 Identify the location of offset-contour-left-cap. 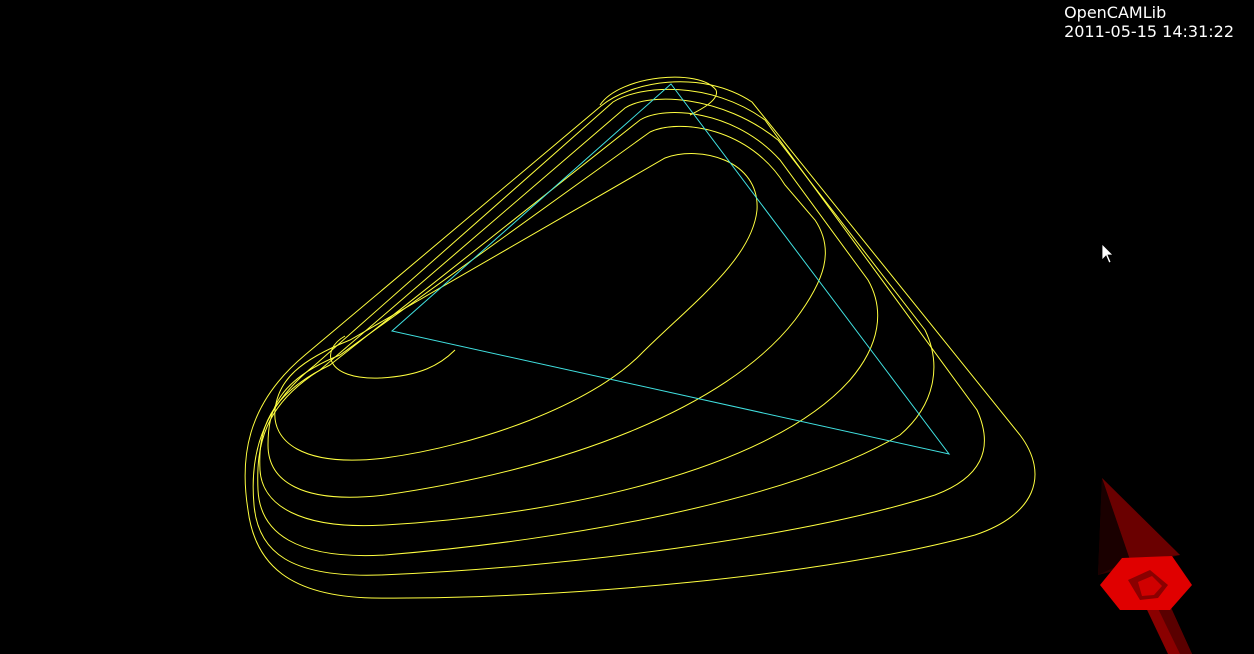
(393, 357).